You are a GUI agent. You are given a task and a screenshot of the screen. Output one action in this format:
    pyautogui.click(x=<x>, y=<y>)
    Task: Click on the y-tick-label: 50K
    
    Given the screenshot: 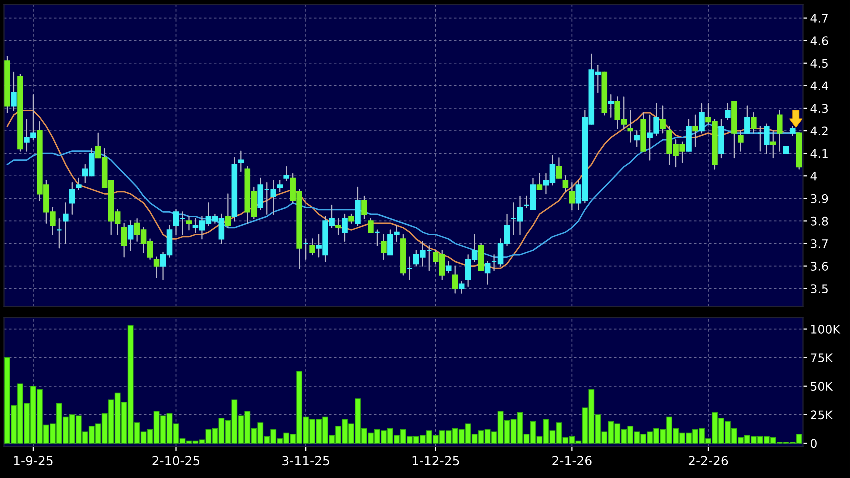 What is the action you would take?
    pyautogui.click(x=822, y=387)
    